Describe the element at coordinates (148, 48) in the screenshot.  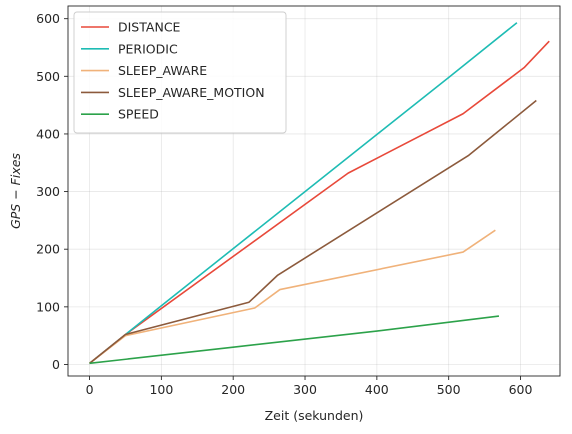
I see `legend-label: PERIODIC` at that location.